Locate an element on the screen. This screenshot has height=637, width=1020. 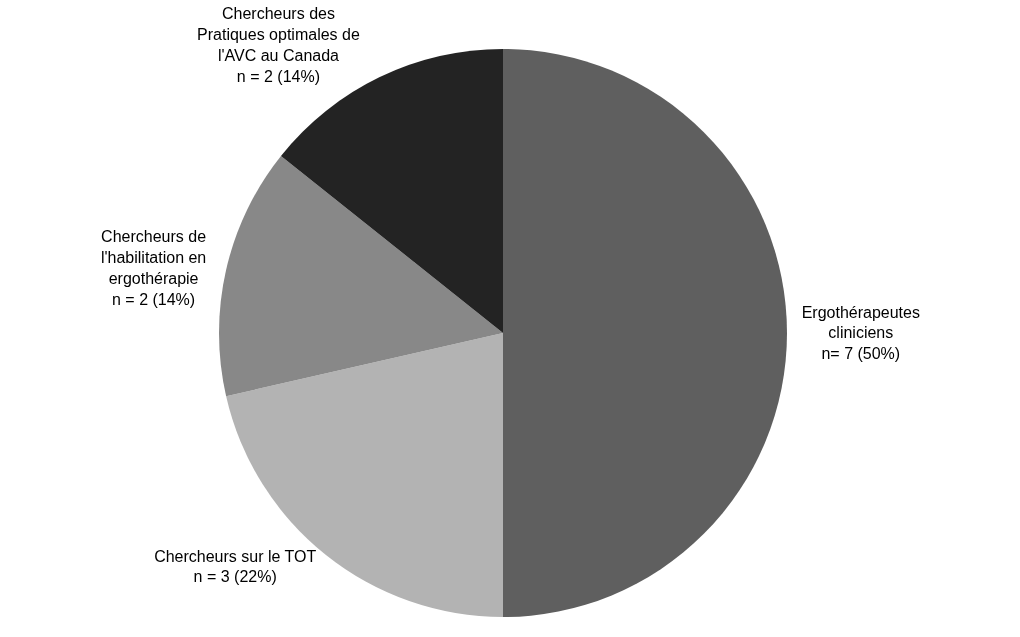
slice-label: Chercheurs sur le TOT is located at coordinates (235, 556).